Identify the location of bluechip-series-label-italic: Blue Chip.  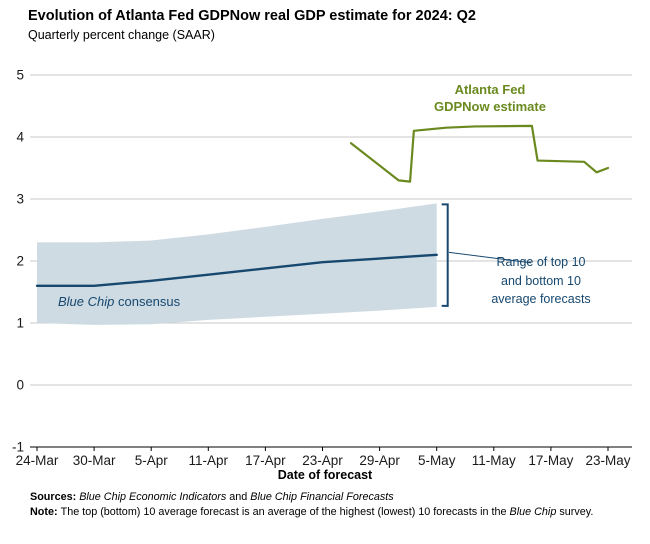
(86, 301).